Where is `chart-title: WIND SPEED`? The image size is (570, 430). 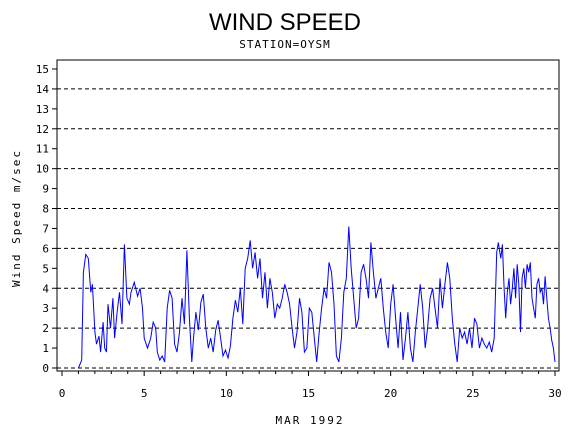
chart-title: WIND SPEED is located at coordinates (285, 22).